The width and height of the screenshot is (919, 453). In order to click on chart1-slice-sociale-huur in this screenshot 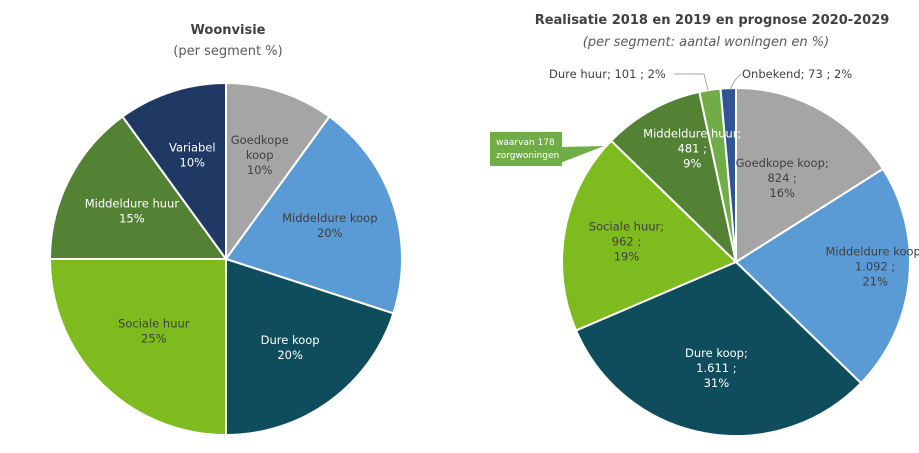, I will do `click(137, 347)`.